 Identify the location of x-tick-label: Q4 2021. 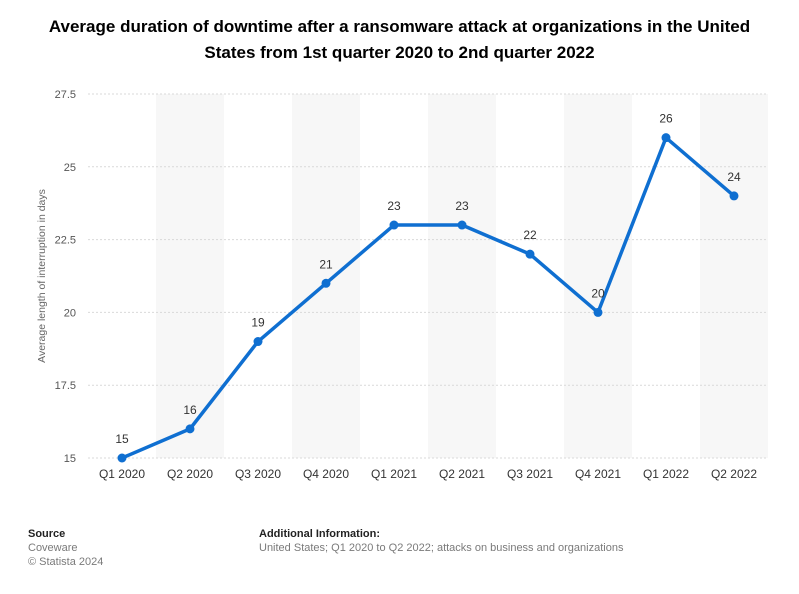
(598, 474).